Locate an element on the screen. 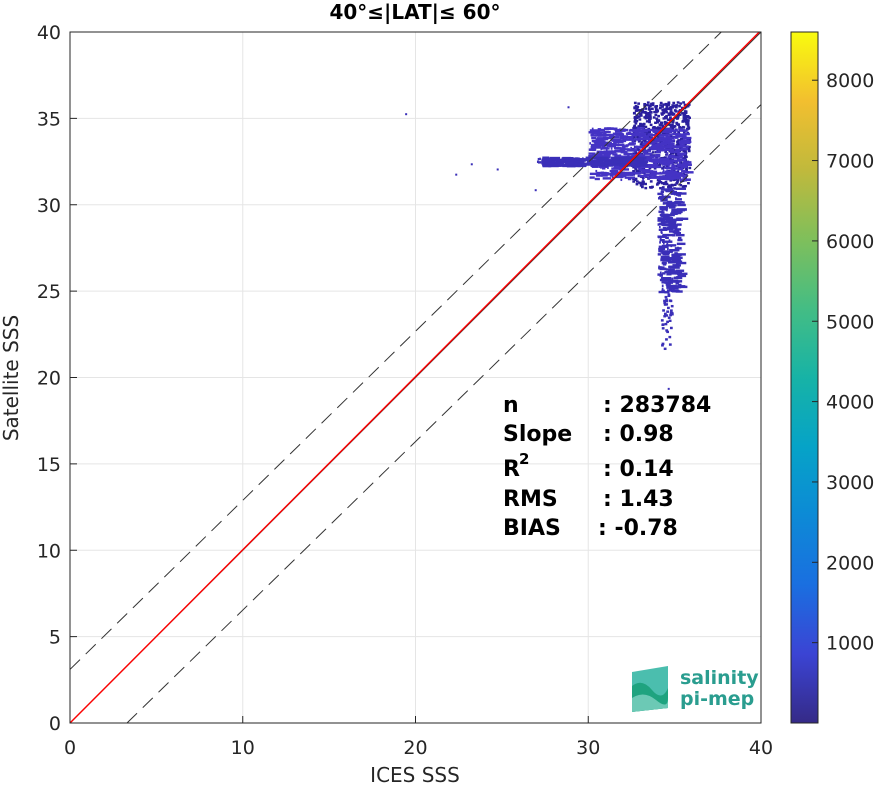  y-tick-label: 40 is located at coordinates (49, 33).